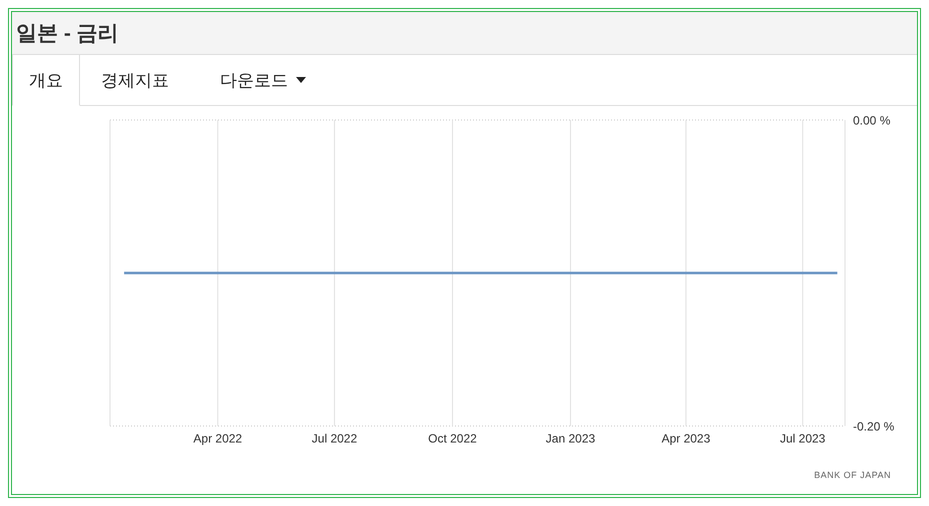 The image size is (929, 506). I want to click on y-tick-label: -0.20 %, so click(874, 426).